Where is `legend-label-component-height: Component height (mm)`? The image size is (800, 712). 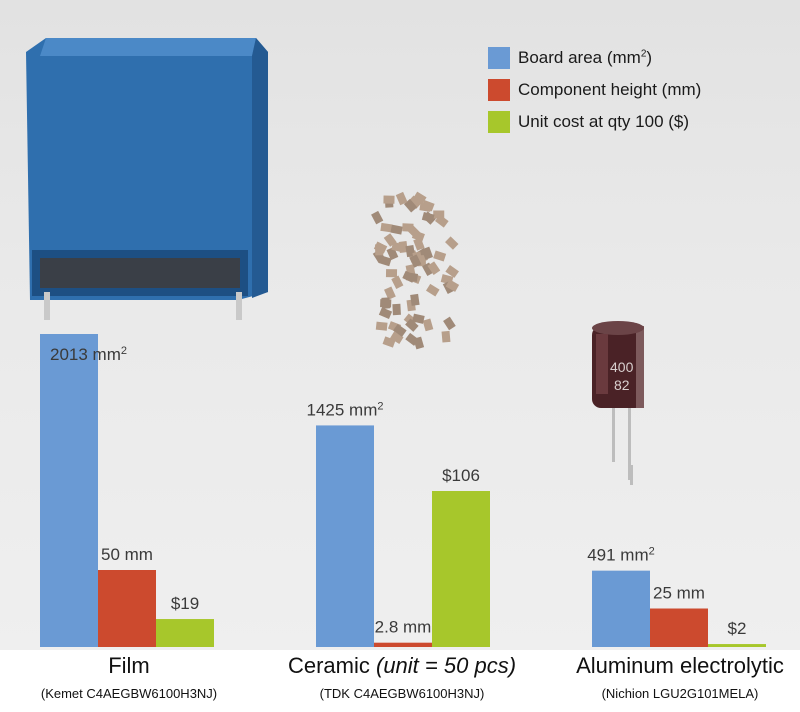
legend-label-component-height: Component height (mm) is located at coordinates (610, 89).